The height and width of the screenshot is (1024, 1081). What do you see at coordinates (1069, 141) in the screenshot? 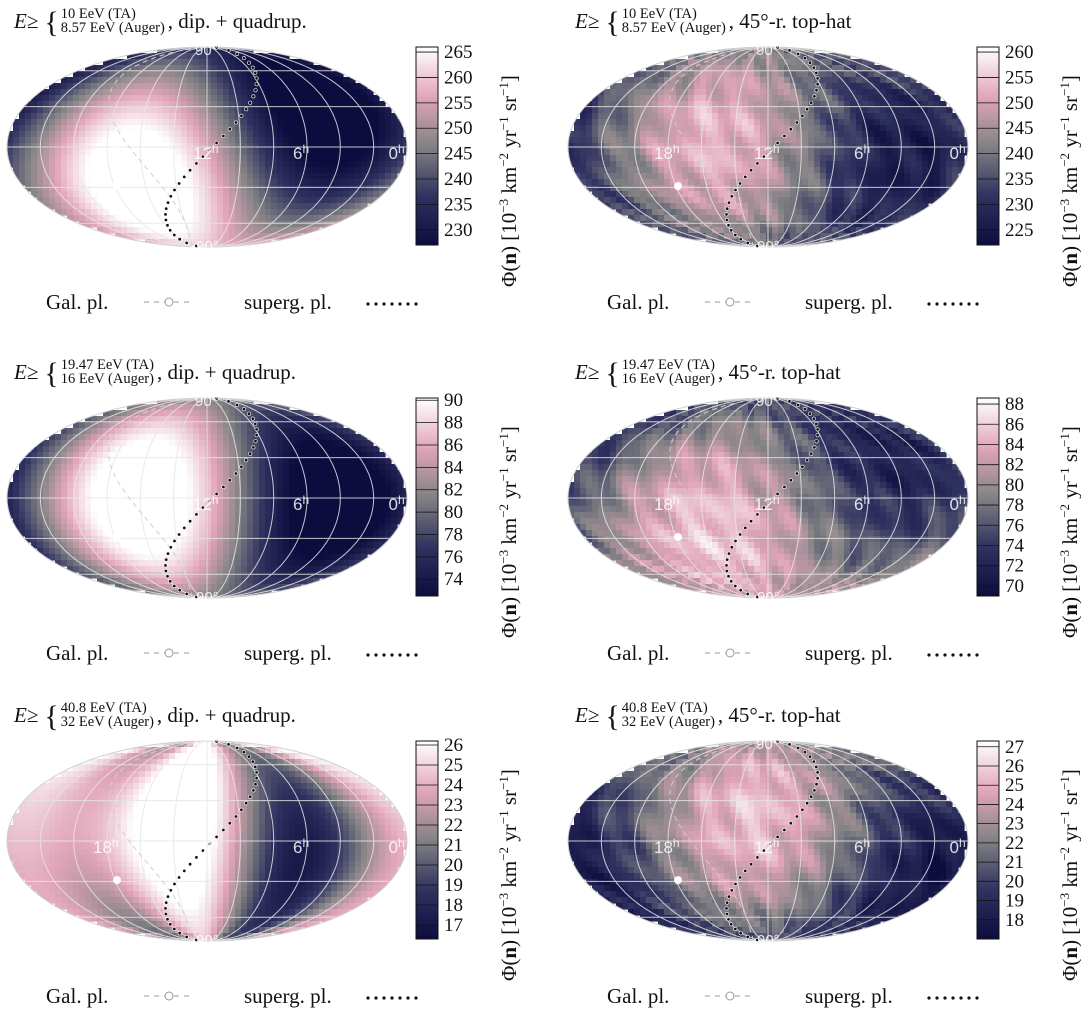
I see `colorbar-label-part: yr` at bounding box center [1069, 141].